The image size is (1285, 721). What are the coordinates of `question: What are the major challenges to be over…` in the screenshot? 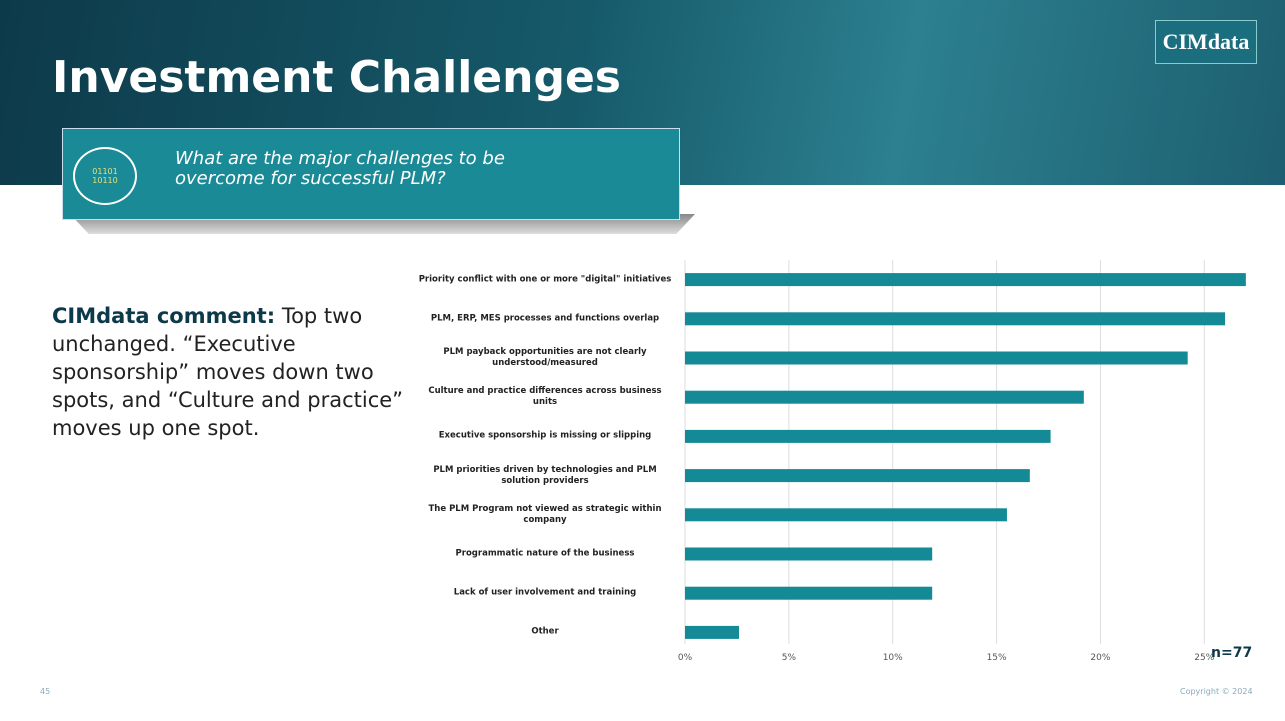 It's located at (340, 168).